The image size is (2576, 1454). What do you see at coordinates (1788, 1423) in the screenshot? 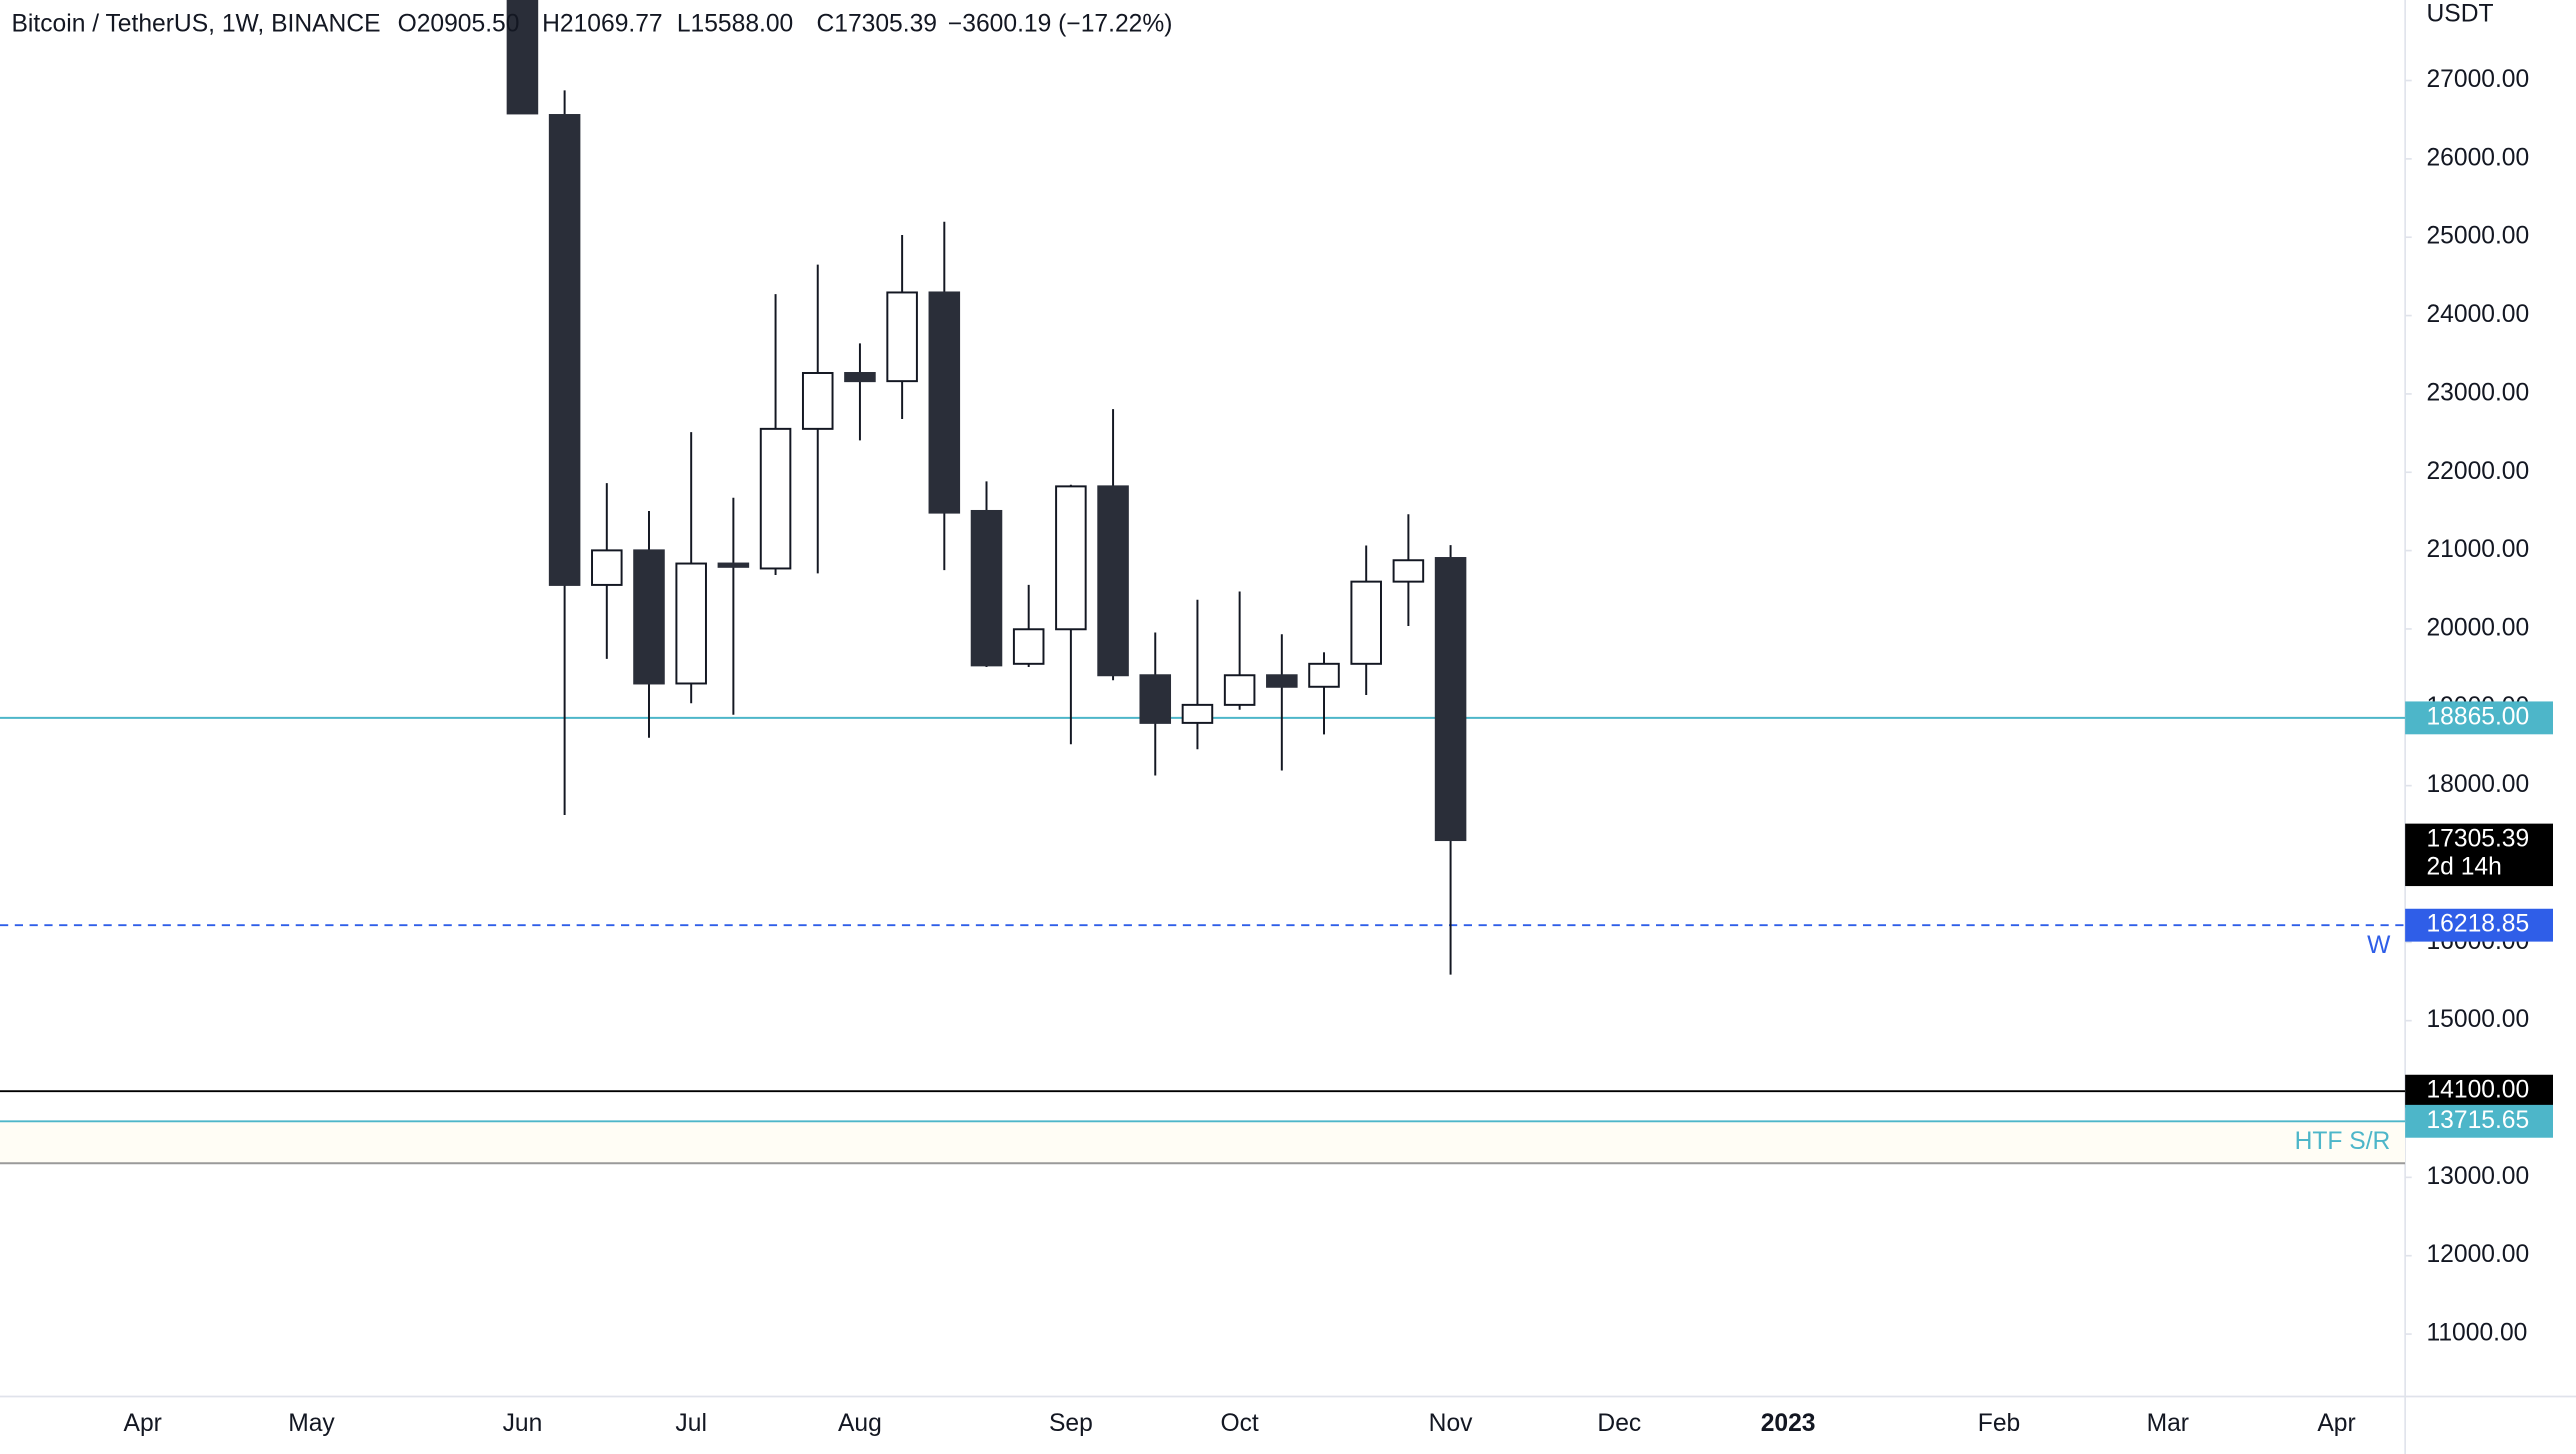
I see `x-tick-label: 2023` at bounding box center [1788, 1423].